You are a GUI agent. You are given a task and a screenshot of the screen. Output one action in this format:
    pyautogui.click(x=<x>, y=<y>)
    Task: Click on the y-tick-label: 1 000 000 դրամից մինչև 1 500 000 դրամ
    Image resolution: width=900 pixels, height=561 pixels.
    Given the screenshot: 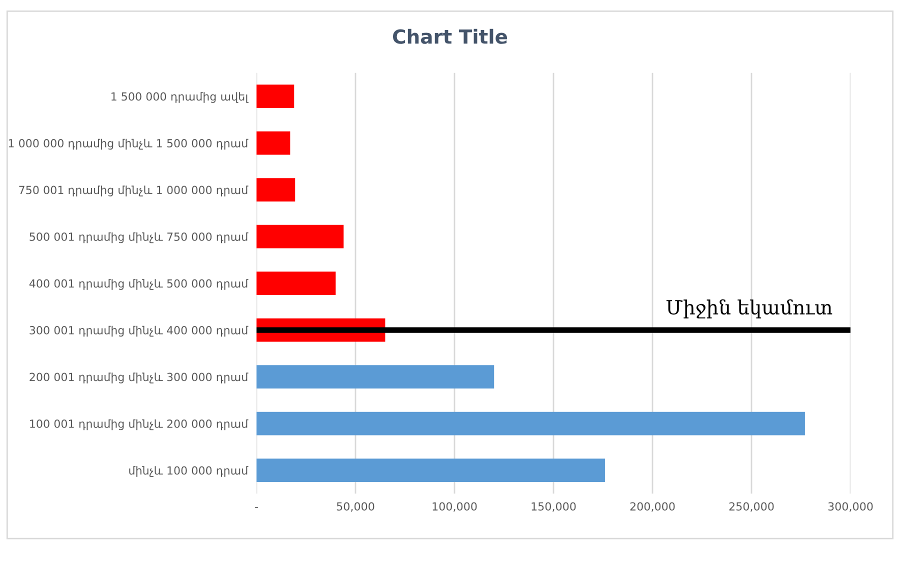 What is the action you would take?
    pyautogui.click(x=128, y=144)
    